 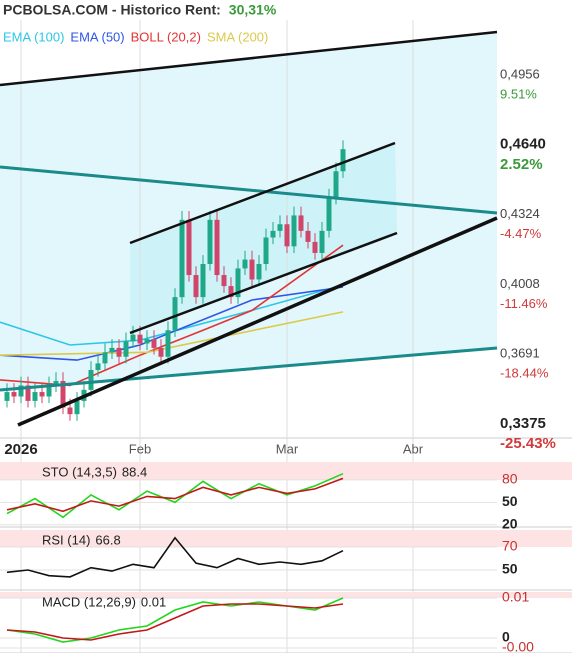 What do you see at coordinates (515, 597) in the screenshot?
I see `y-tick-label: 0.01` at bounding box center [515, 597].